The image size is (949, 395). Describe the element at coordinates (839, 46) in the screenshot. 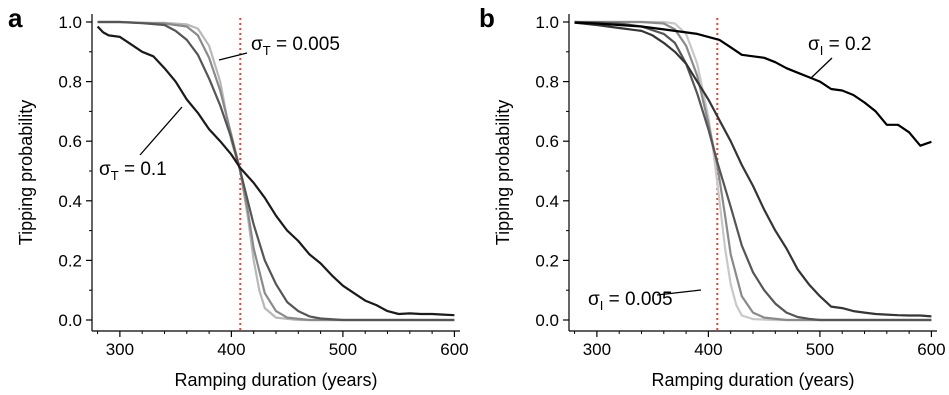

I see `annotation-label: σI = 0.2` at that location.